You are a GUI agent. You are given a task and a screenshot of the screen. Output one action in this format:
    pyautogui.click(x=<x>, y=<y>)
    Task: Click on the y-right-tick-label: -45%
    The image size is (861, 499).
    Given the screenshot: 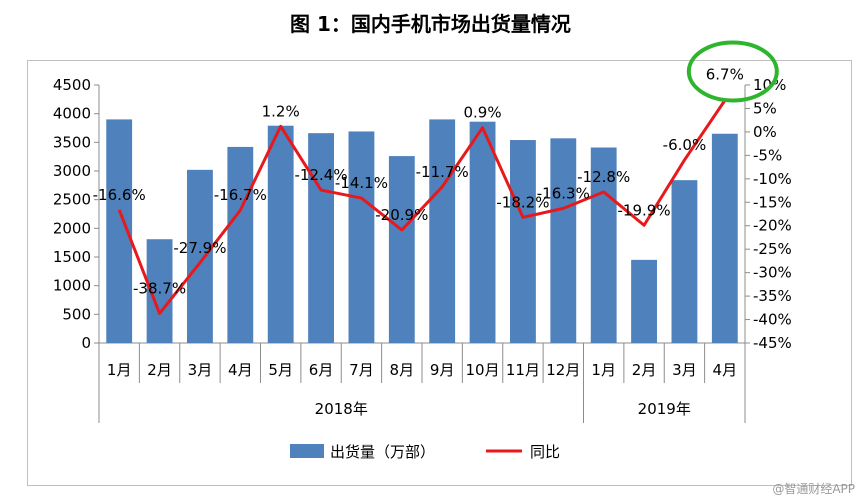 What is the action you would take?
    pyautogui.click(x=772, y=343)
    